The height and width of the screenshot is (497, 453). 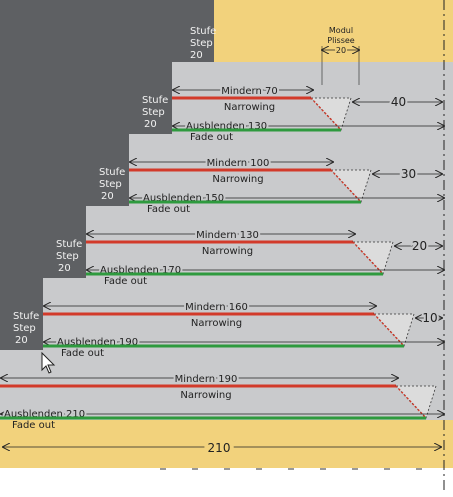 I want to click on mindern-label: Mindern 100, so click(x=238, y=163).